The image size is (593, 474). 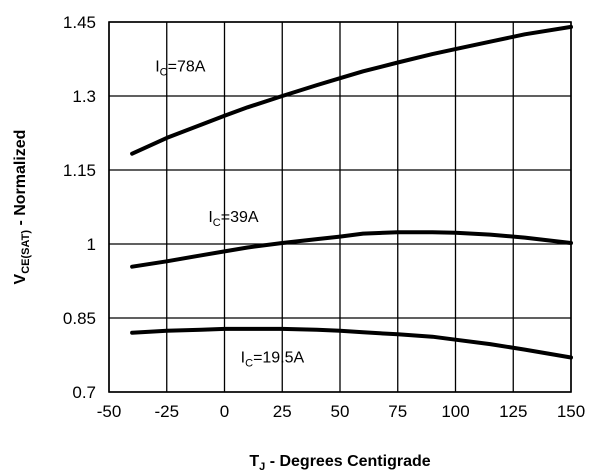 I want to click on series-label: IC=39A, so click(x=233, y=219).